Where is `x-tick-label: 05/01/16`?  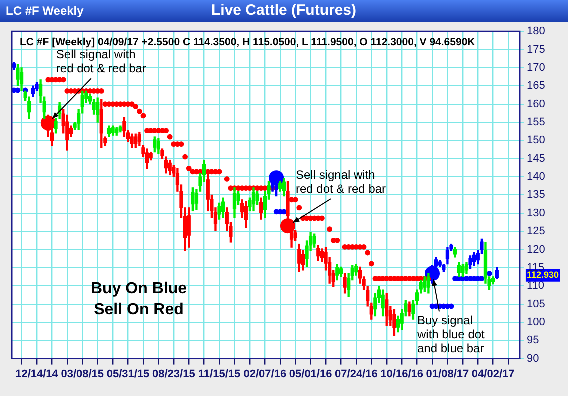 x-tick-label: 05/01/16 is located at coordinates (310, 374).